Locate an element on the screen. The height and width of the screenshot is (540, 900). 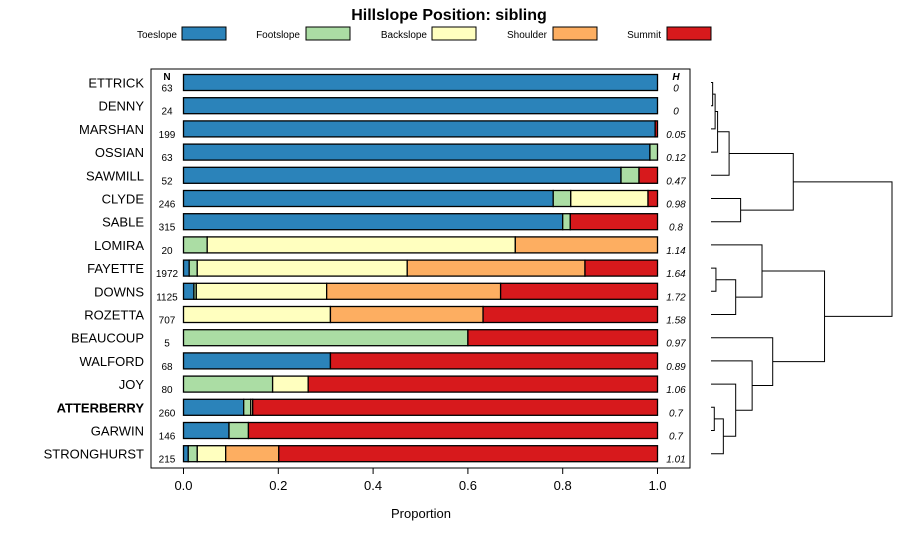
bar-segment-ettrick-toeslope is located at coordinates (420, 82).